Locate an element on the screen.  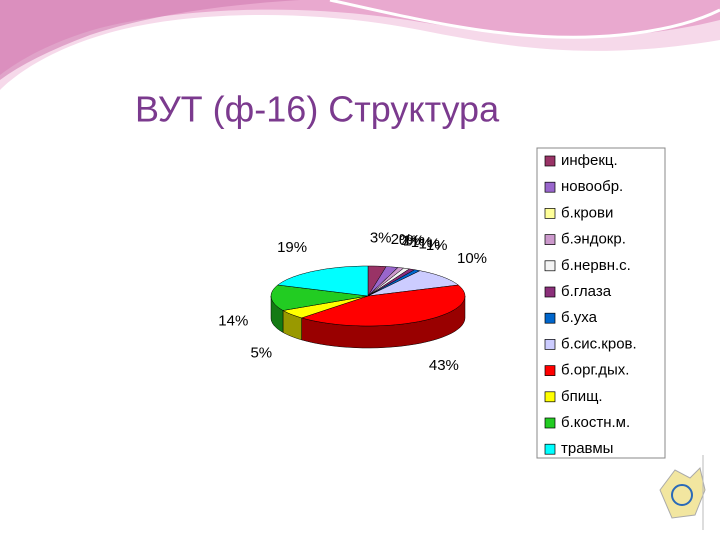
data-label: 19% is located at coordinates (292, 247).